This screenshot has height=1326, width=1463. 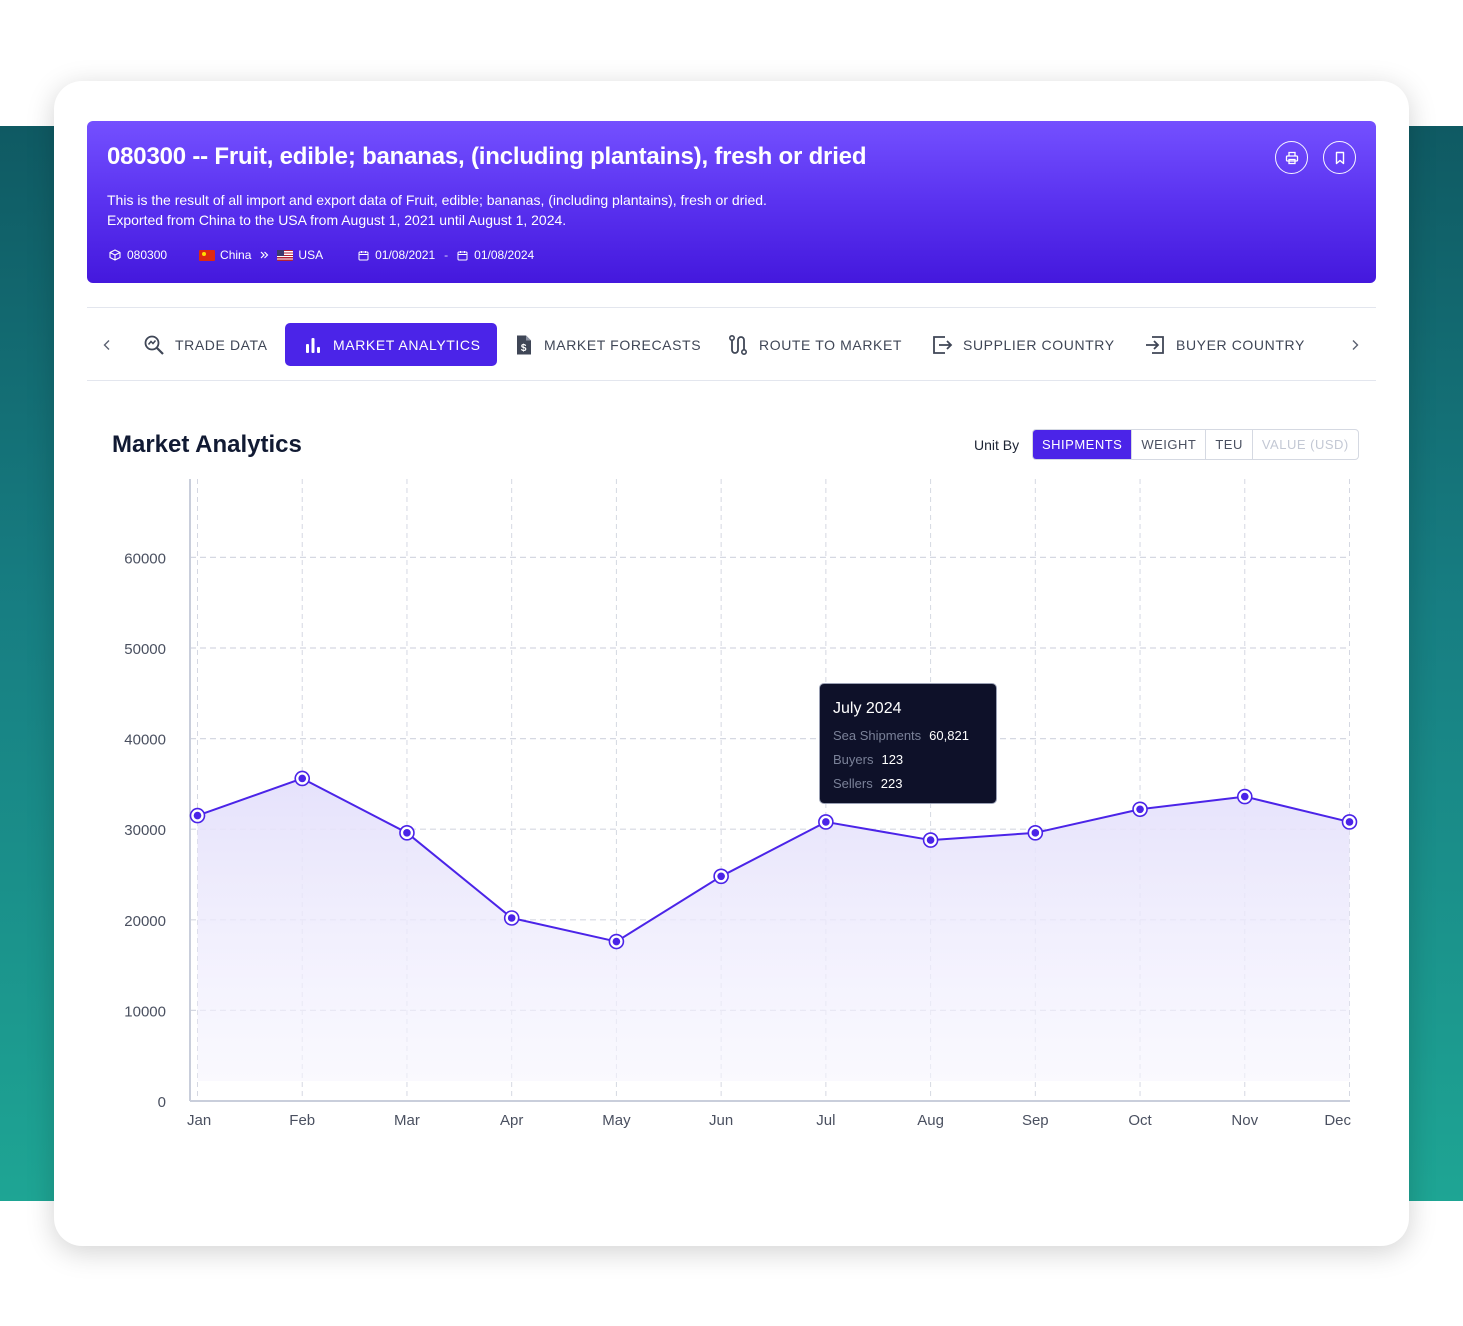 I want to click on x-tick-label: Nov, so click(x=1244, y=1120).